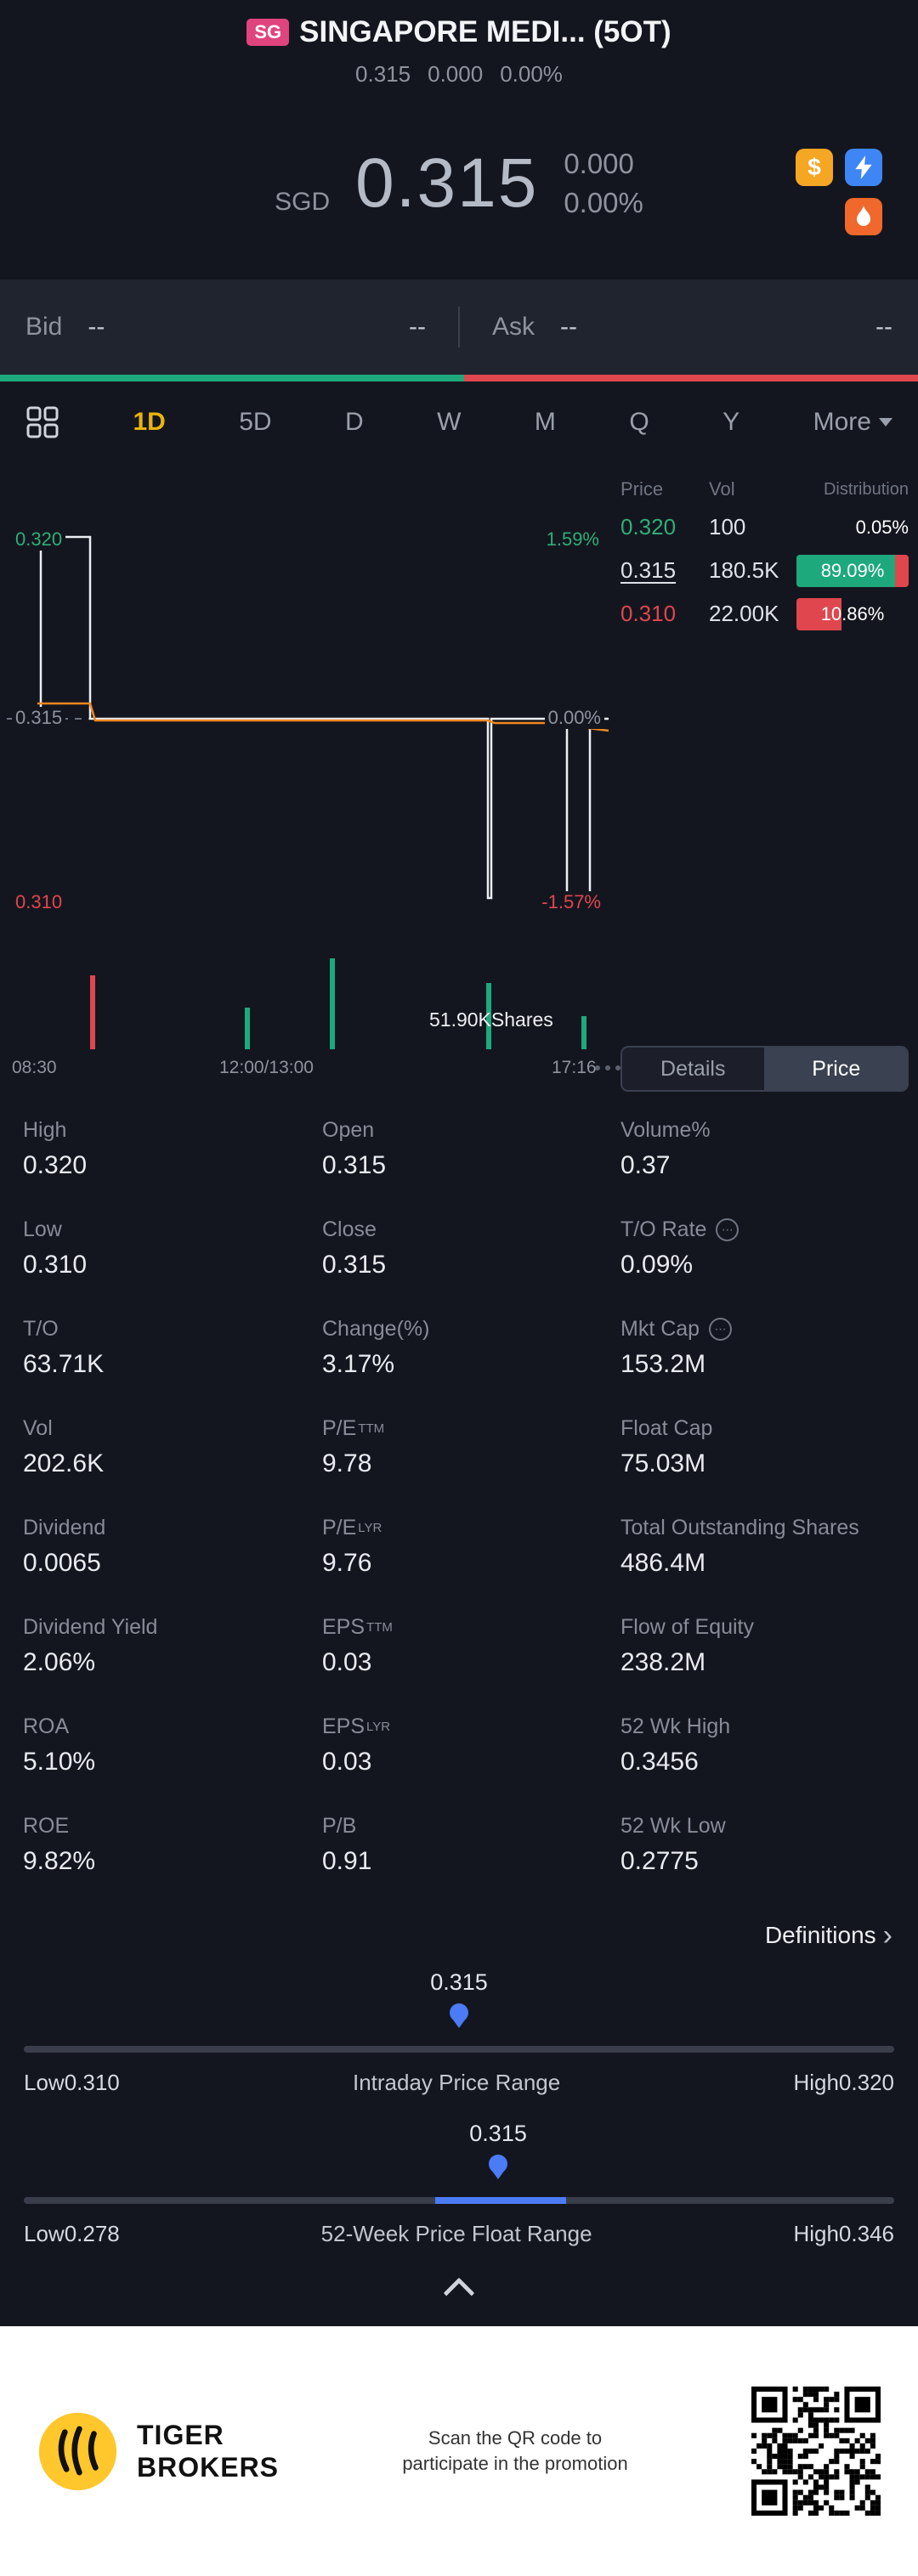  What do you see at coordinates (456, 2233) in the screenshot?
I see `range-title: 52-Week Price Float Range` at bounding box center [456, 2233].